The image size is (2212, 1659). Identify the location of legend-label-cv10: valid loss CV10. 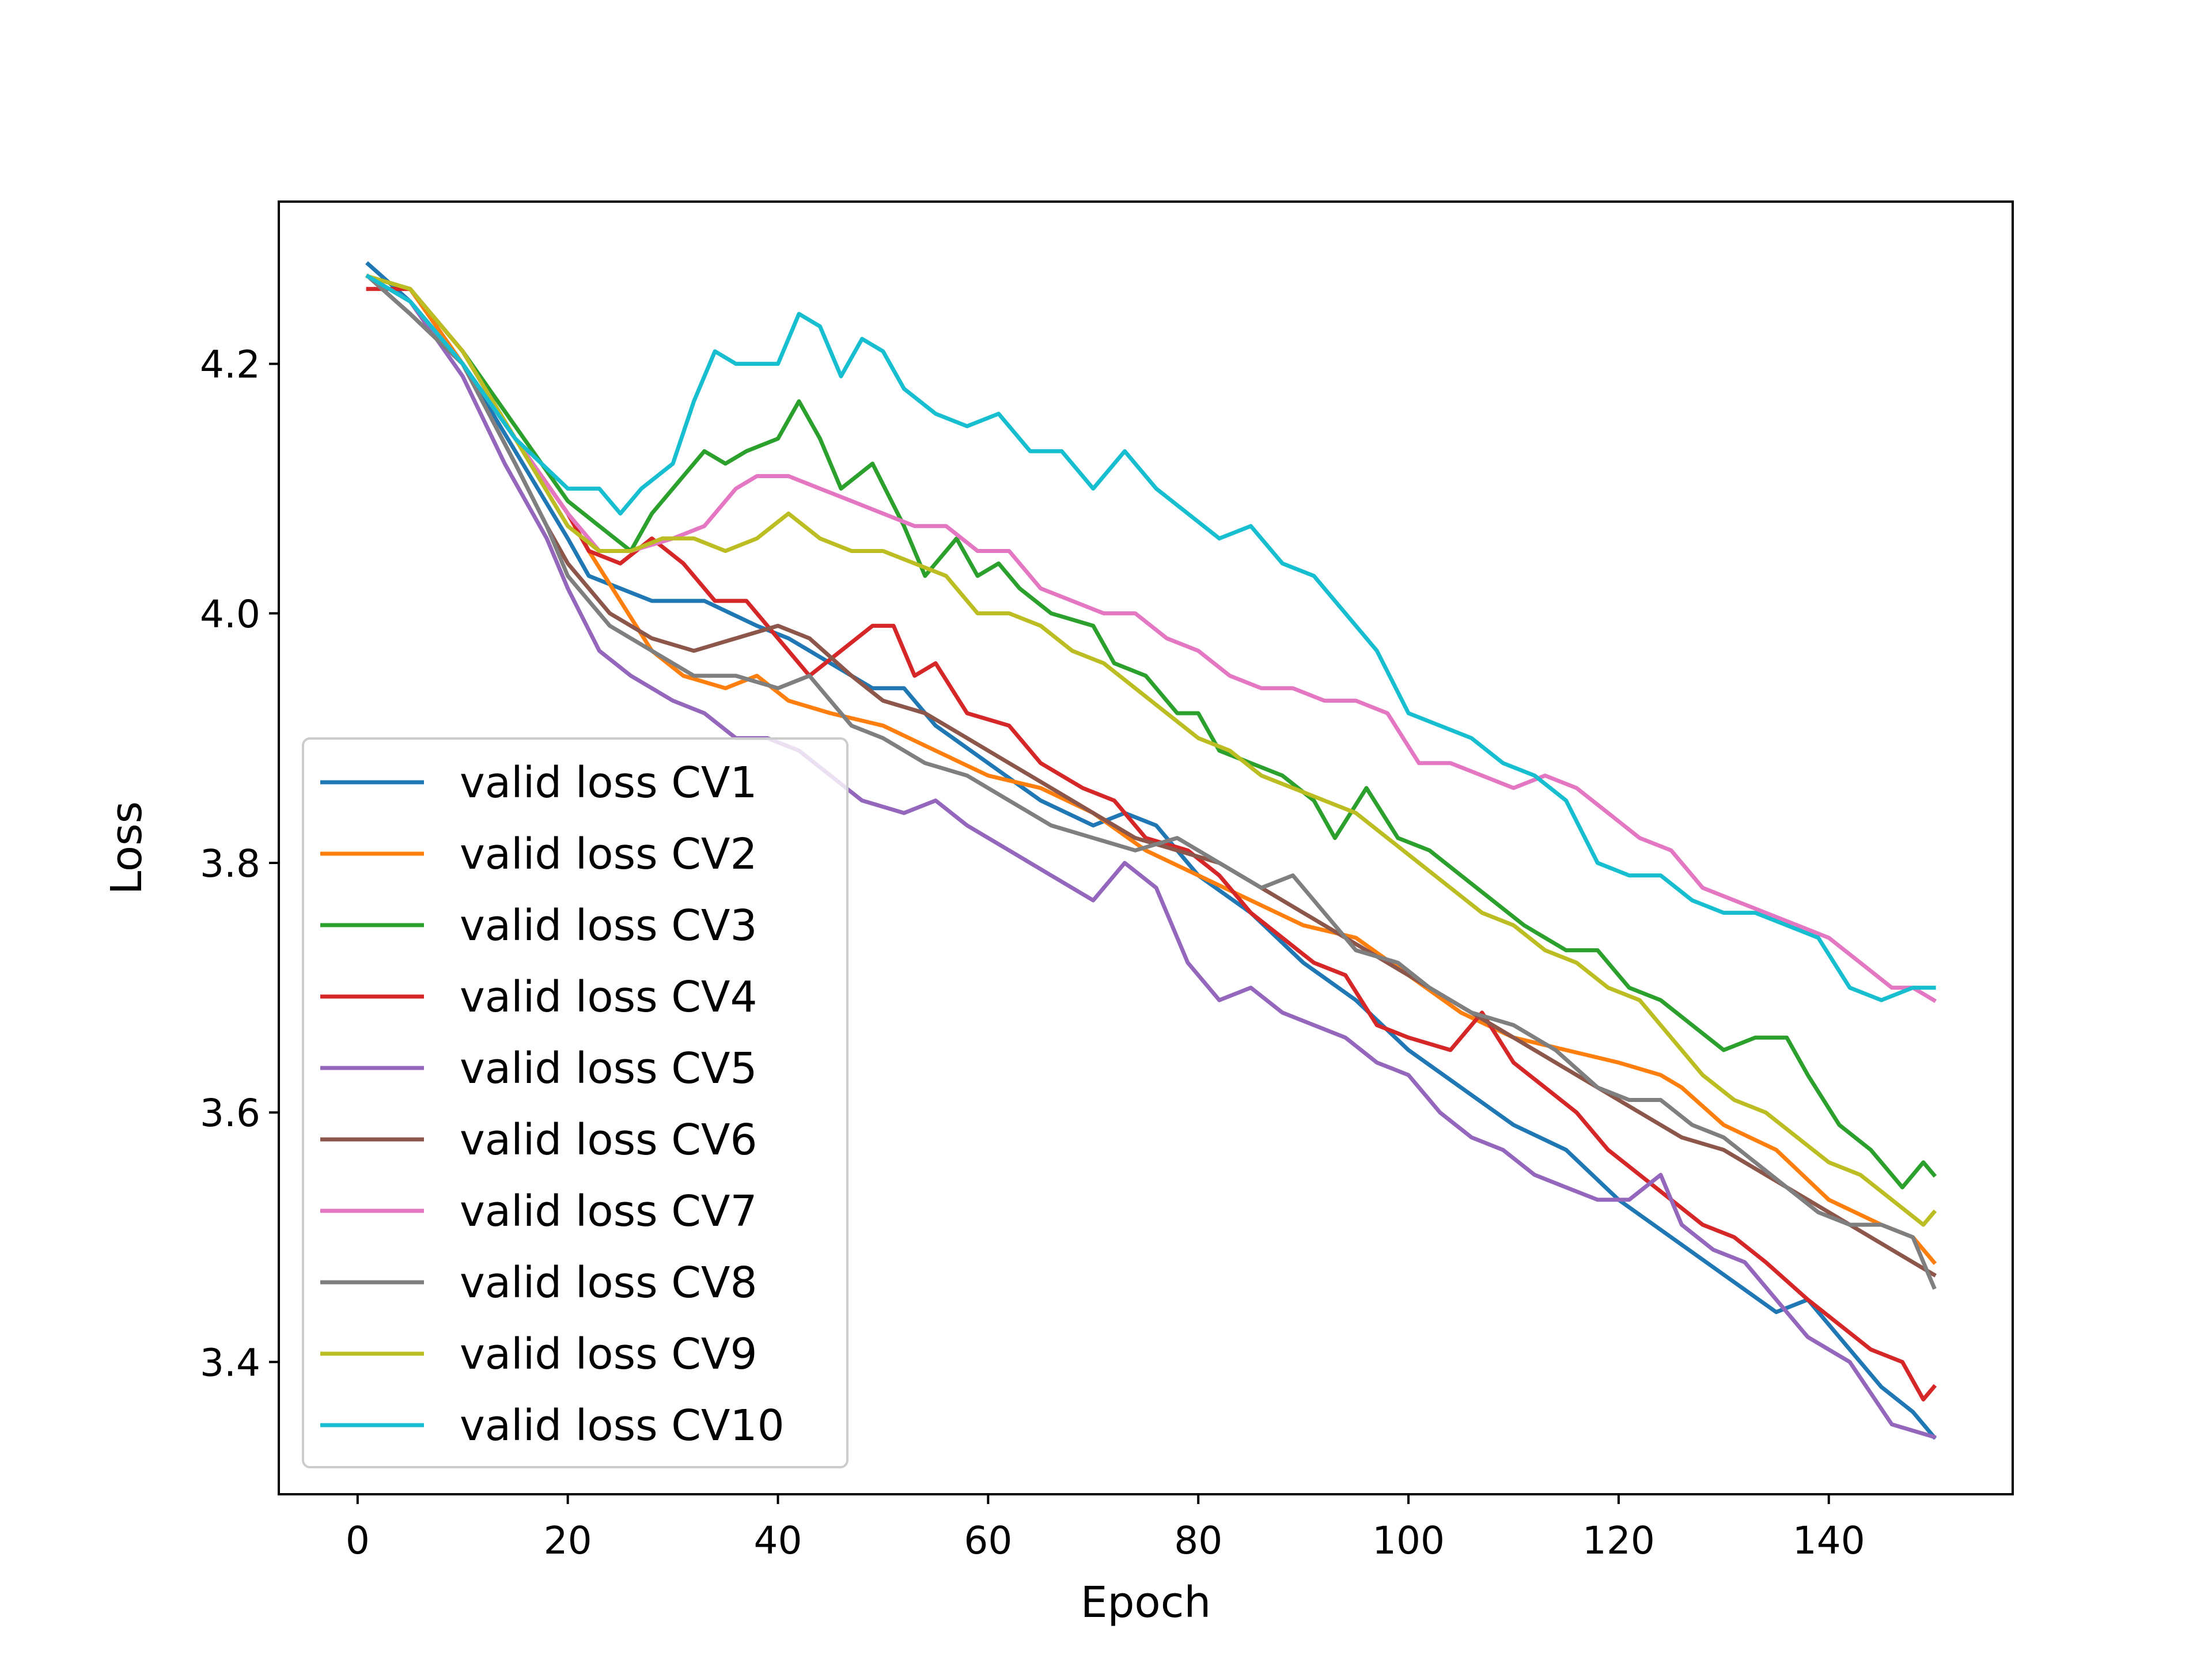
(622, 1425).